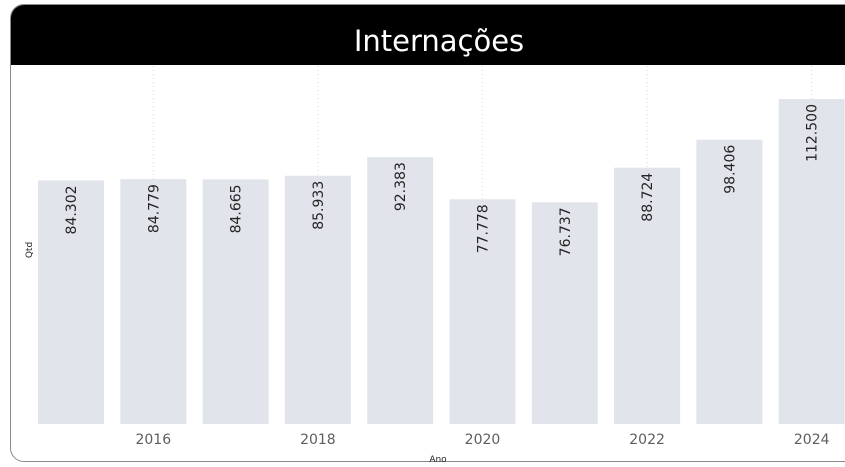  What do you see at coordinates (71, 302) in the screenshot?
I see `bar-2015` at bounding box center [71, 302].